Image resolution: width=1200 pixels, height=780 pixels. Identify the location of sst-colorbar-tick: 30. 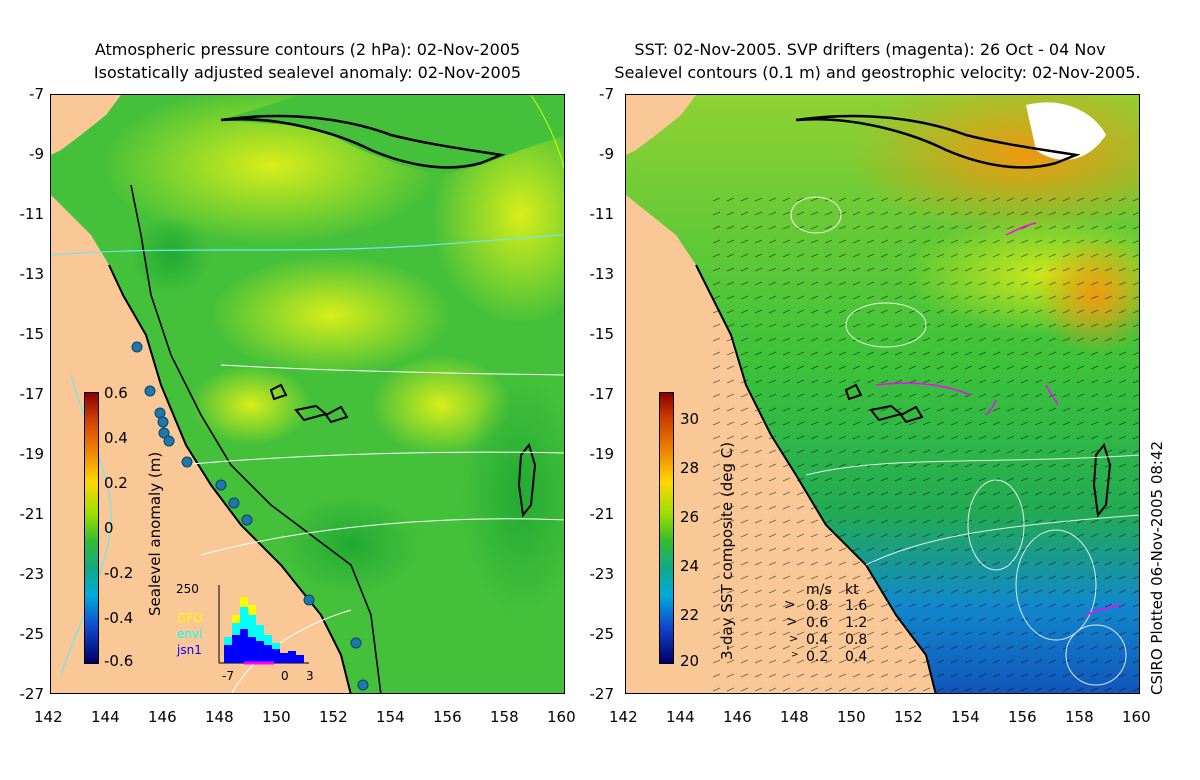
(690, 419).